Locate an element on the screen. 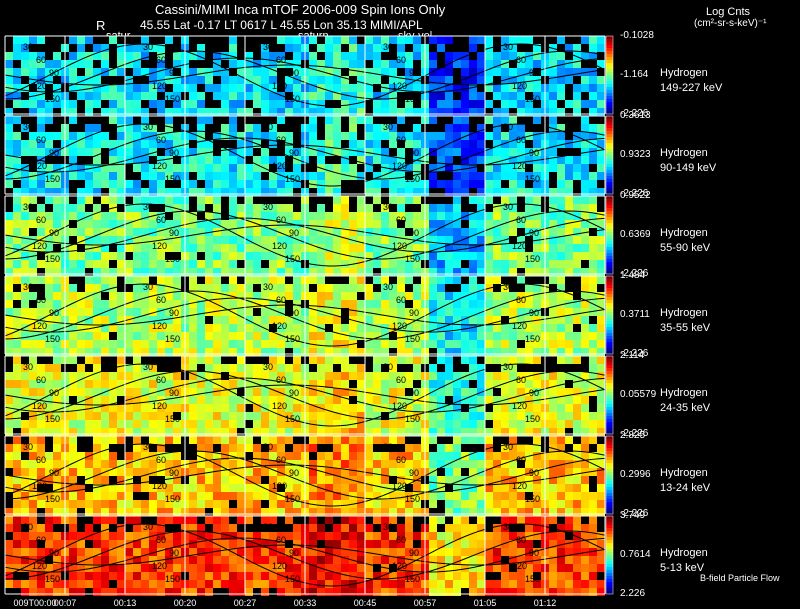 This screenshot has height=609, width=800. contour-label: 120 is located at coordinates (159, 246).